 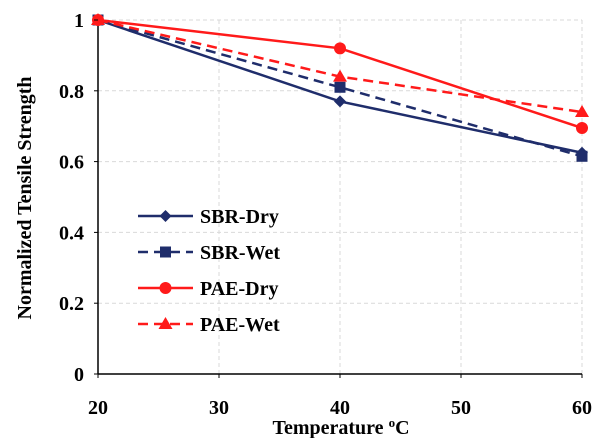 I want to click on legend-marker-pae-dry, so click(x=165, y=288).